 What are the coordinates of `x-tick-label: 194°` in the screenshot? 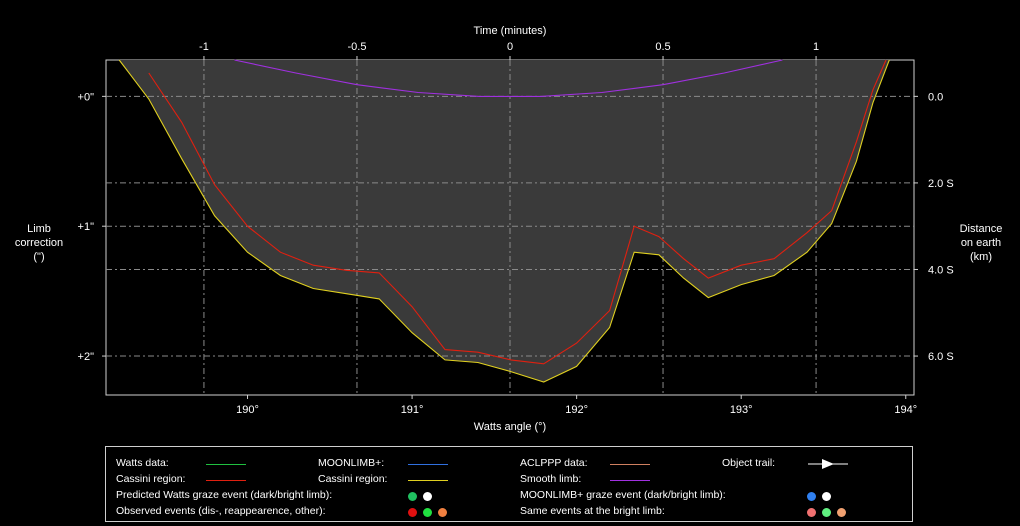 It's located at (905, 410).